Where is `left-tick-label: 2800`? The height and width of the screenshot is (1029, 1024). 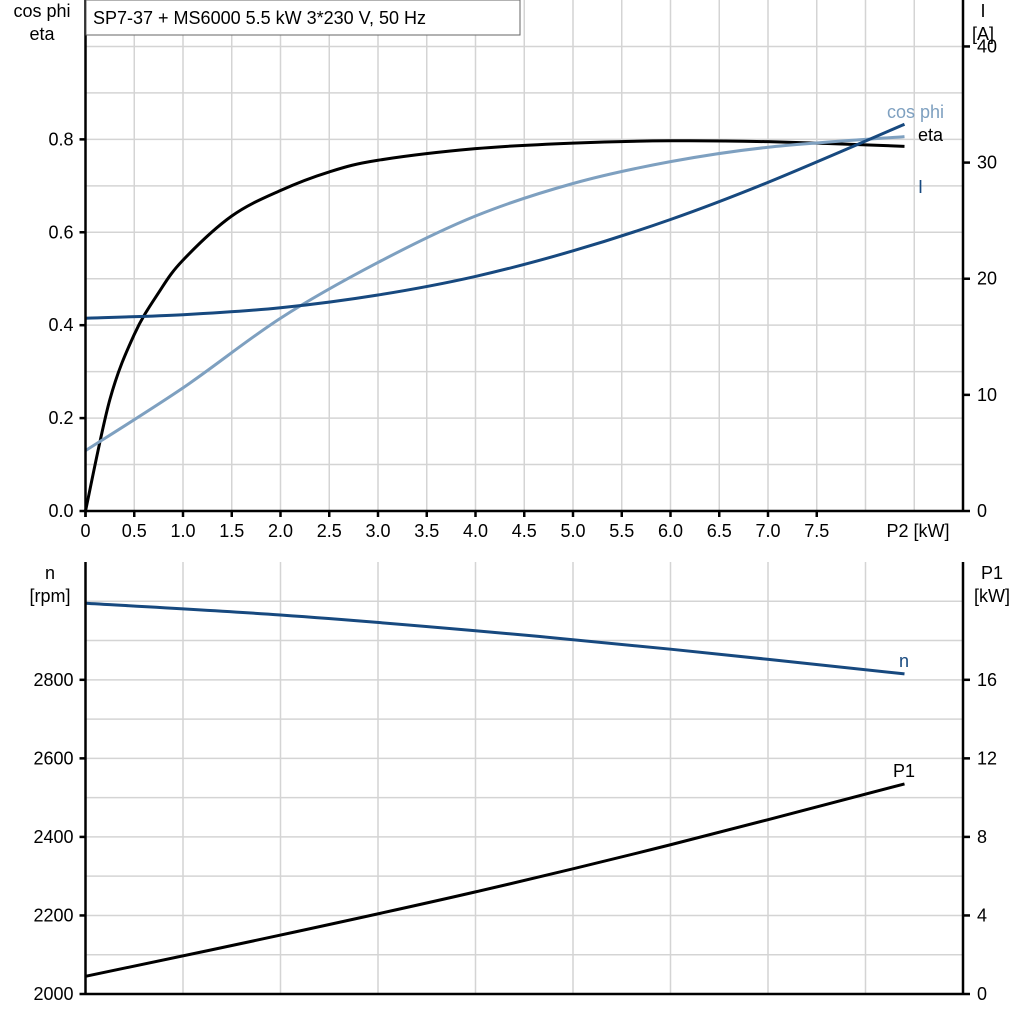 left-tick-label: 2800 is located at coordinates (53, 680).